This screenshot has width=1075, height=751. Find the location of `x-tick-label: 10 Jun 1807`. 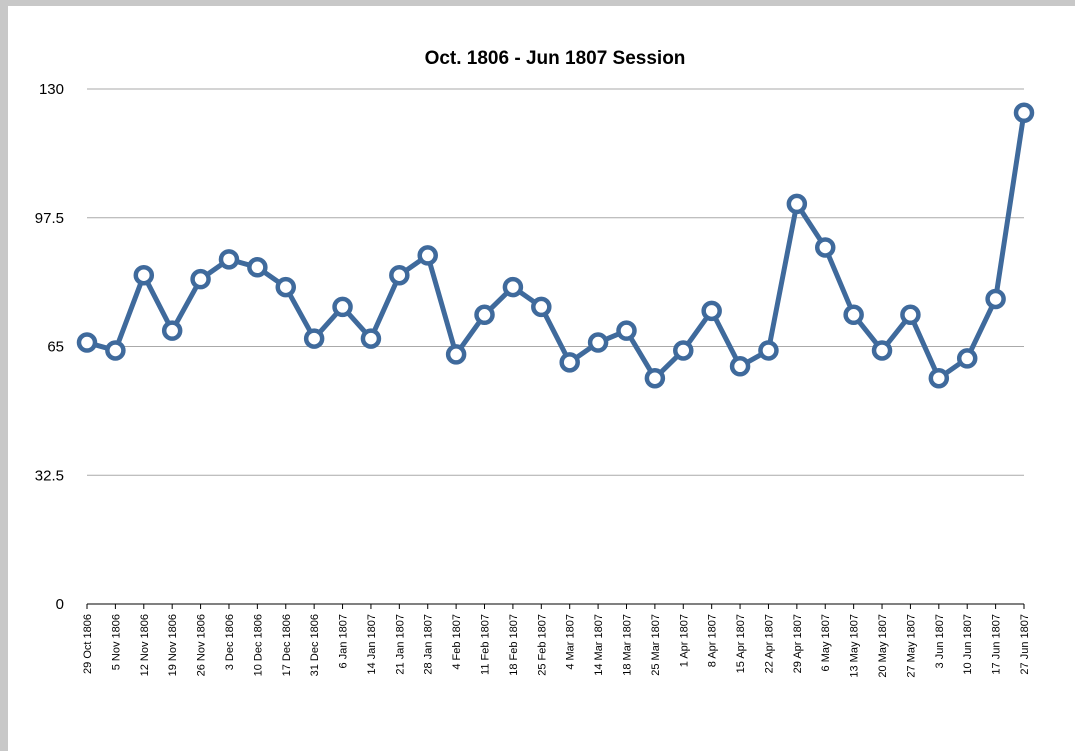

x-tick-label: 10 Jun 1807 is located at coordinates (968, 644).